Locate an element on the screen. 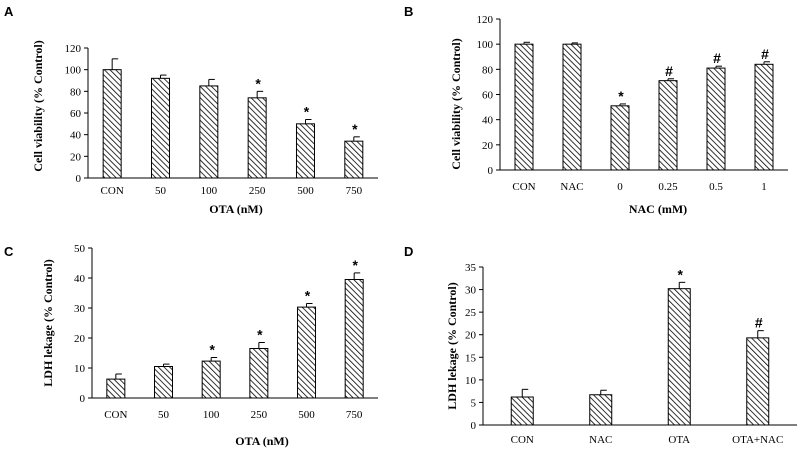  panel-d-ylabel: LDH lekage (% Control) is located at coordinates (452, 345).